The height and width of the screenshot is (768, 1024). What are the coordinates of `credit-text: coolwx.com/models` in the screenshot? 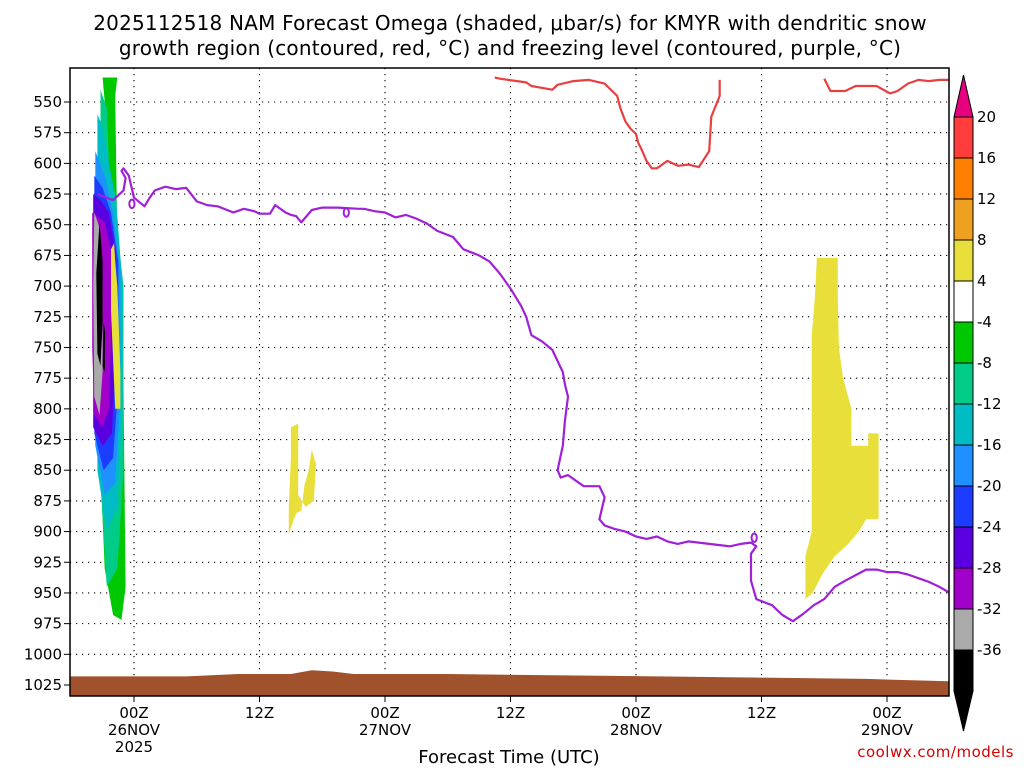 It's located at (935, 752).